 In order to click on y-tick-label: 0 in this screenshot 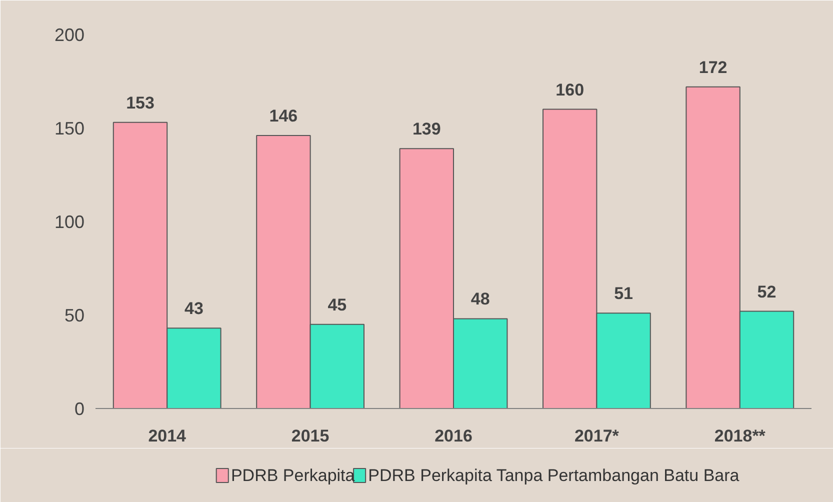, I will do `click(79, 409)`.